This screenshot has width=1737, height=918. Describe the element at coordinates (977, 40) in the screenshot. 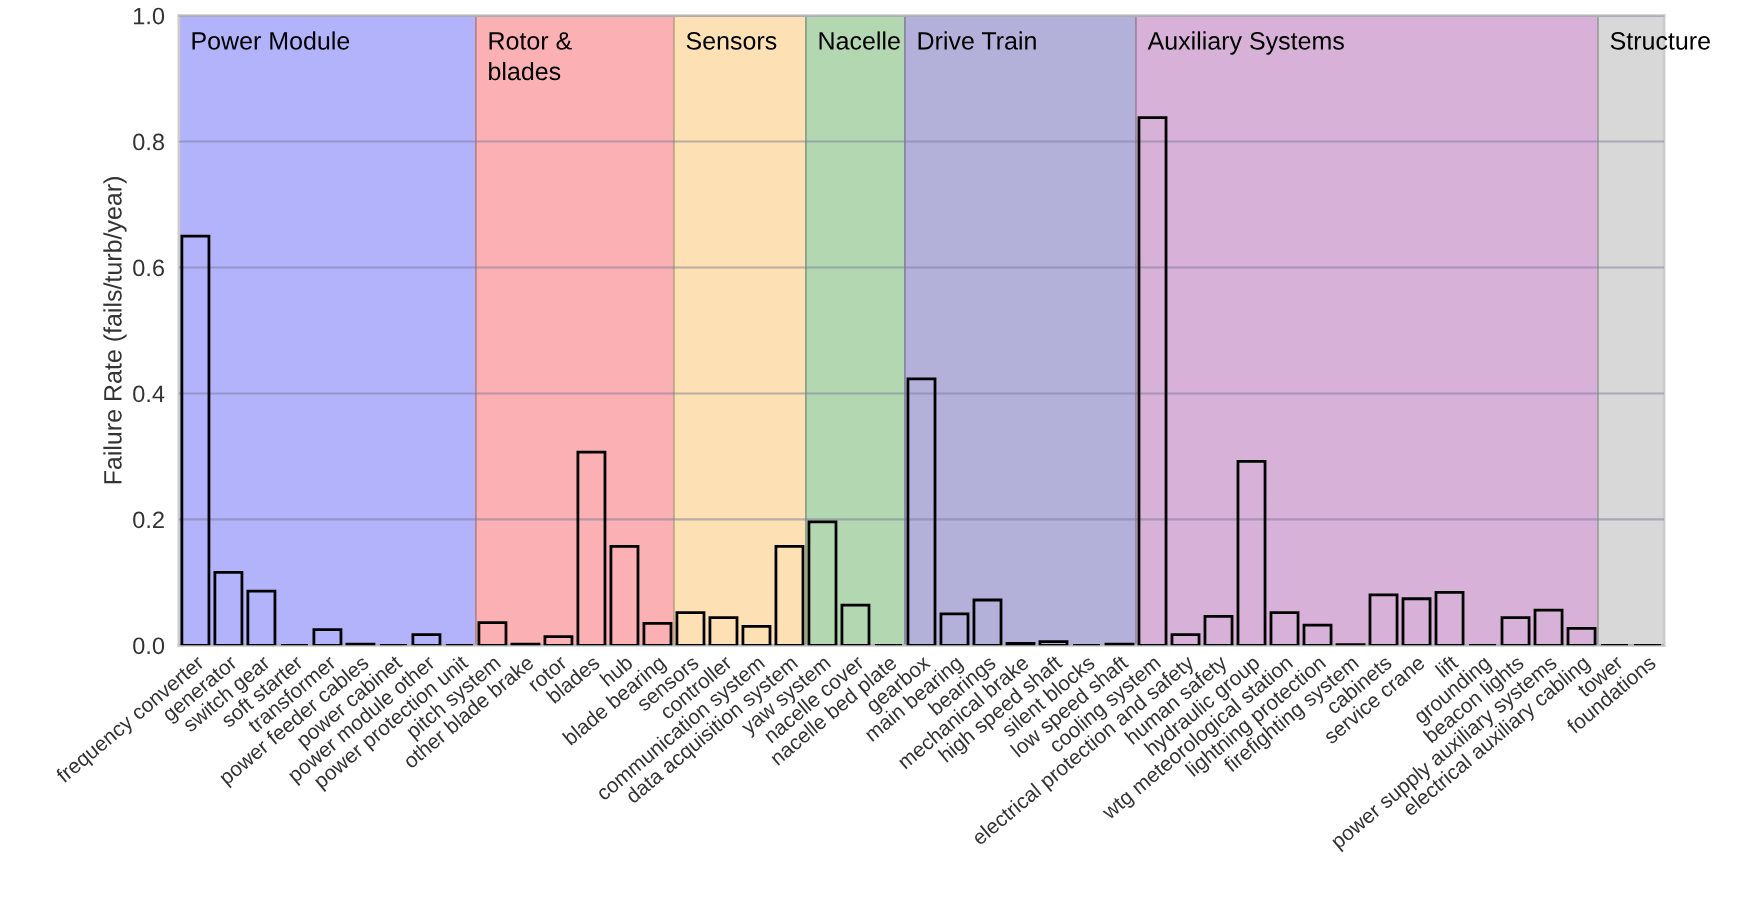

I see `band-label: Drive Train` at that location.